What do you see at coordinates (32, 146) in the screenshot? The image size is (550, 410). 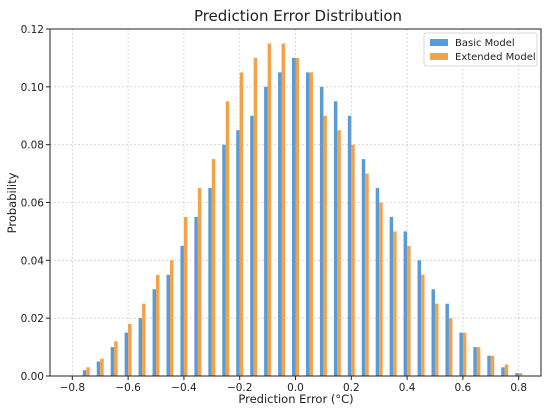 I see `y-tick-label: 0.08` at bounding box center [32, 146].